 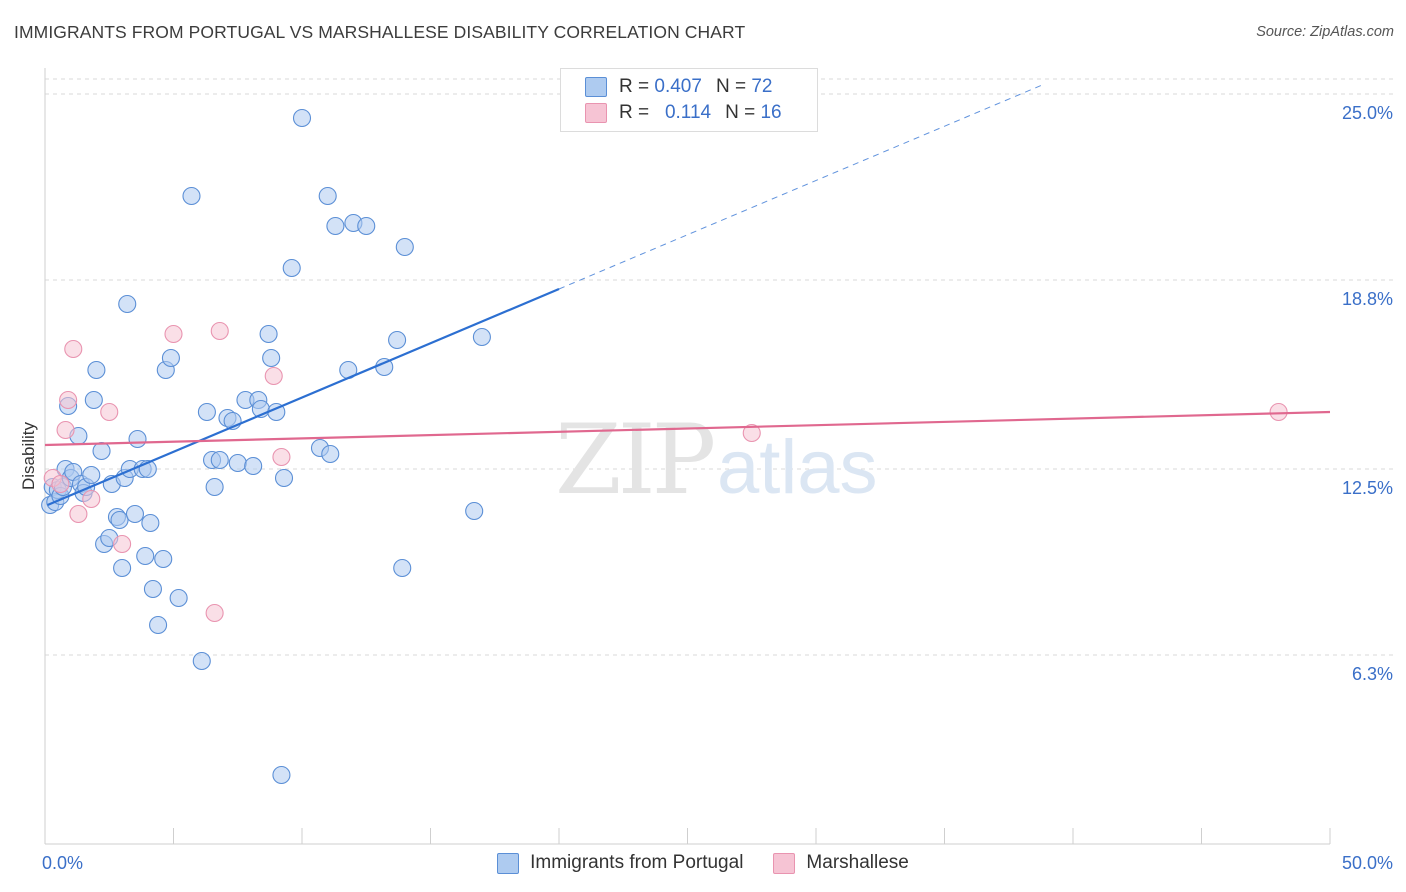 What do you see at coordinates (762, 86) in the screenshot?
I see `n-value: 72` at bounding box center [762, 86].